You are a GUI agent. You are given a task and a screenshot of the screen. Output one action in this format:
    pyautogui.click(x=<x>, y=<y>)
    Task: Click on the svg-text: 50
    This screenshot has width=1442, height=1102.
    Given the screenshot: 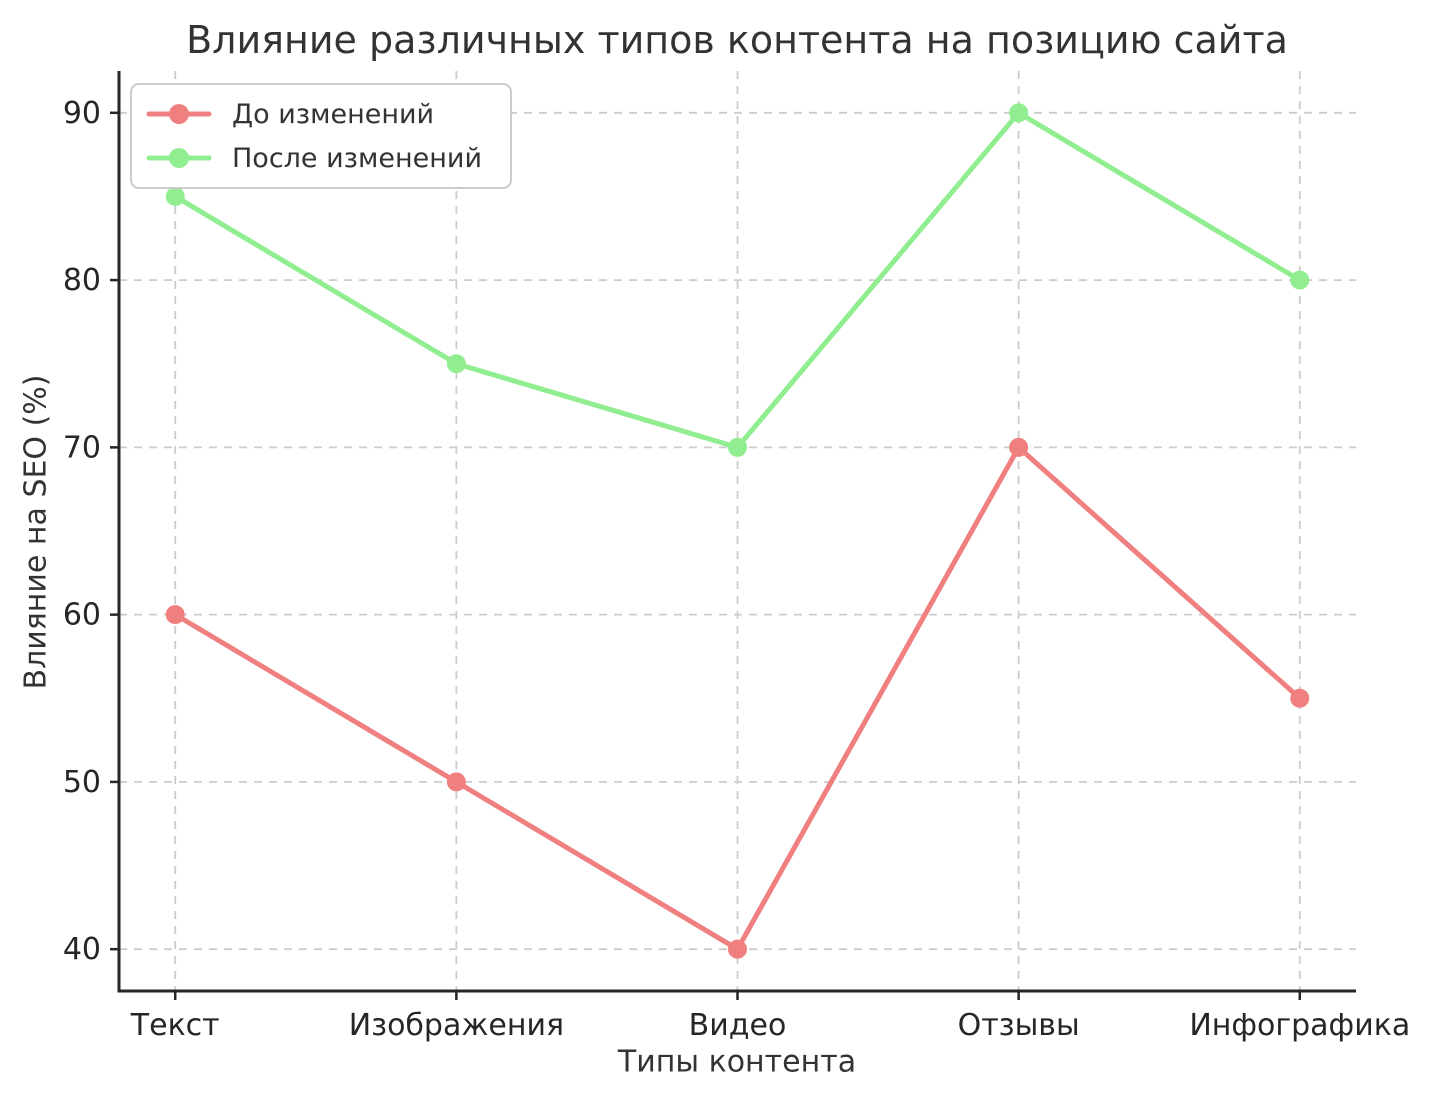 What is the action you would take?
    pyautogui.click(x=82, y=782)
    